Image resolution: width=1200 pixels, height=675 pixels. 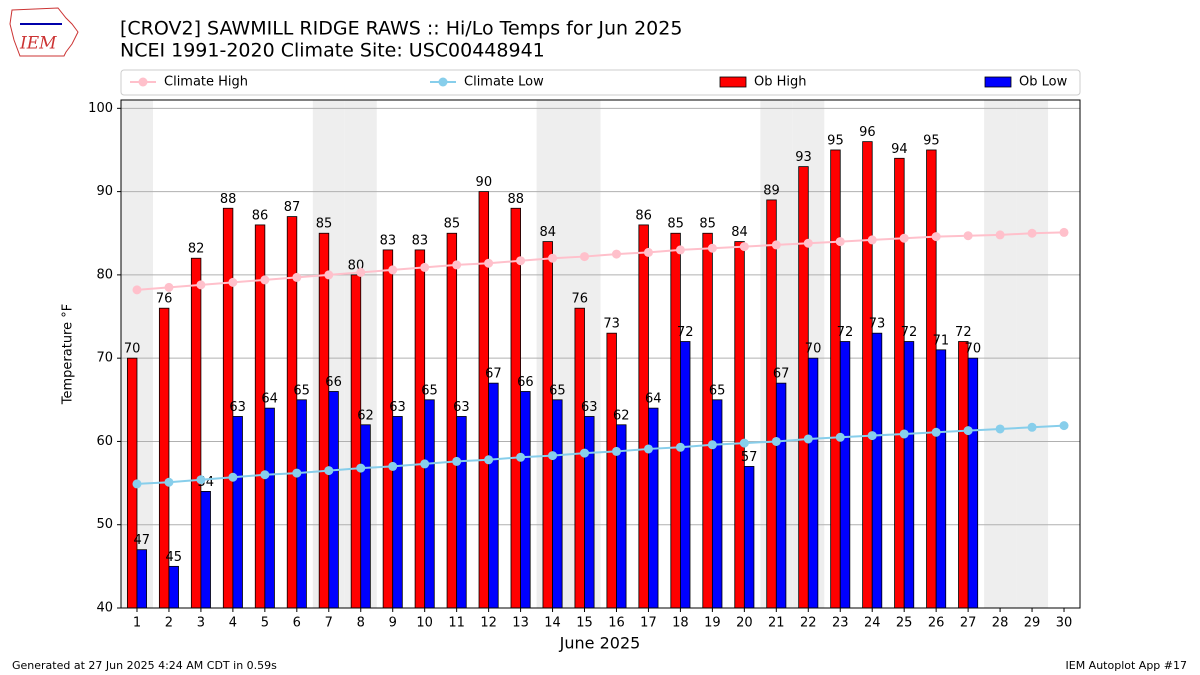 What do you see at coordinates (104, 274) in the screenshot?
I see `y-tick-label: 80` at bounding box center [104, 274].